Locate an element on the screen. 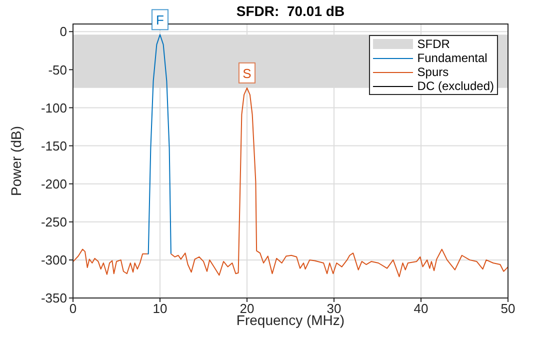 The height and width of the screenshot is (337, 560). y-tick-label: 0 is located at coordinates (63, 32).